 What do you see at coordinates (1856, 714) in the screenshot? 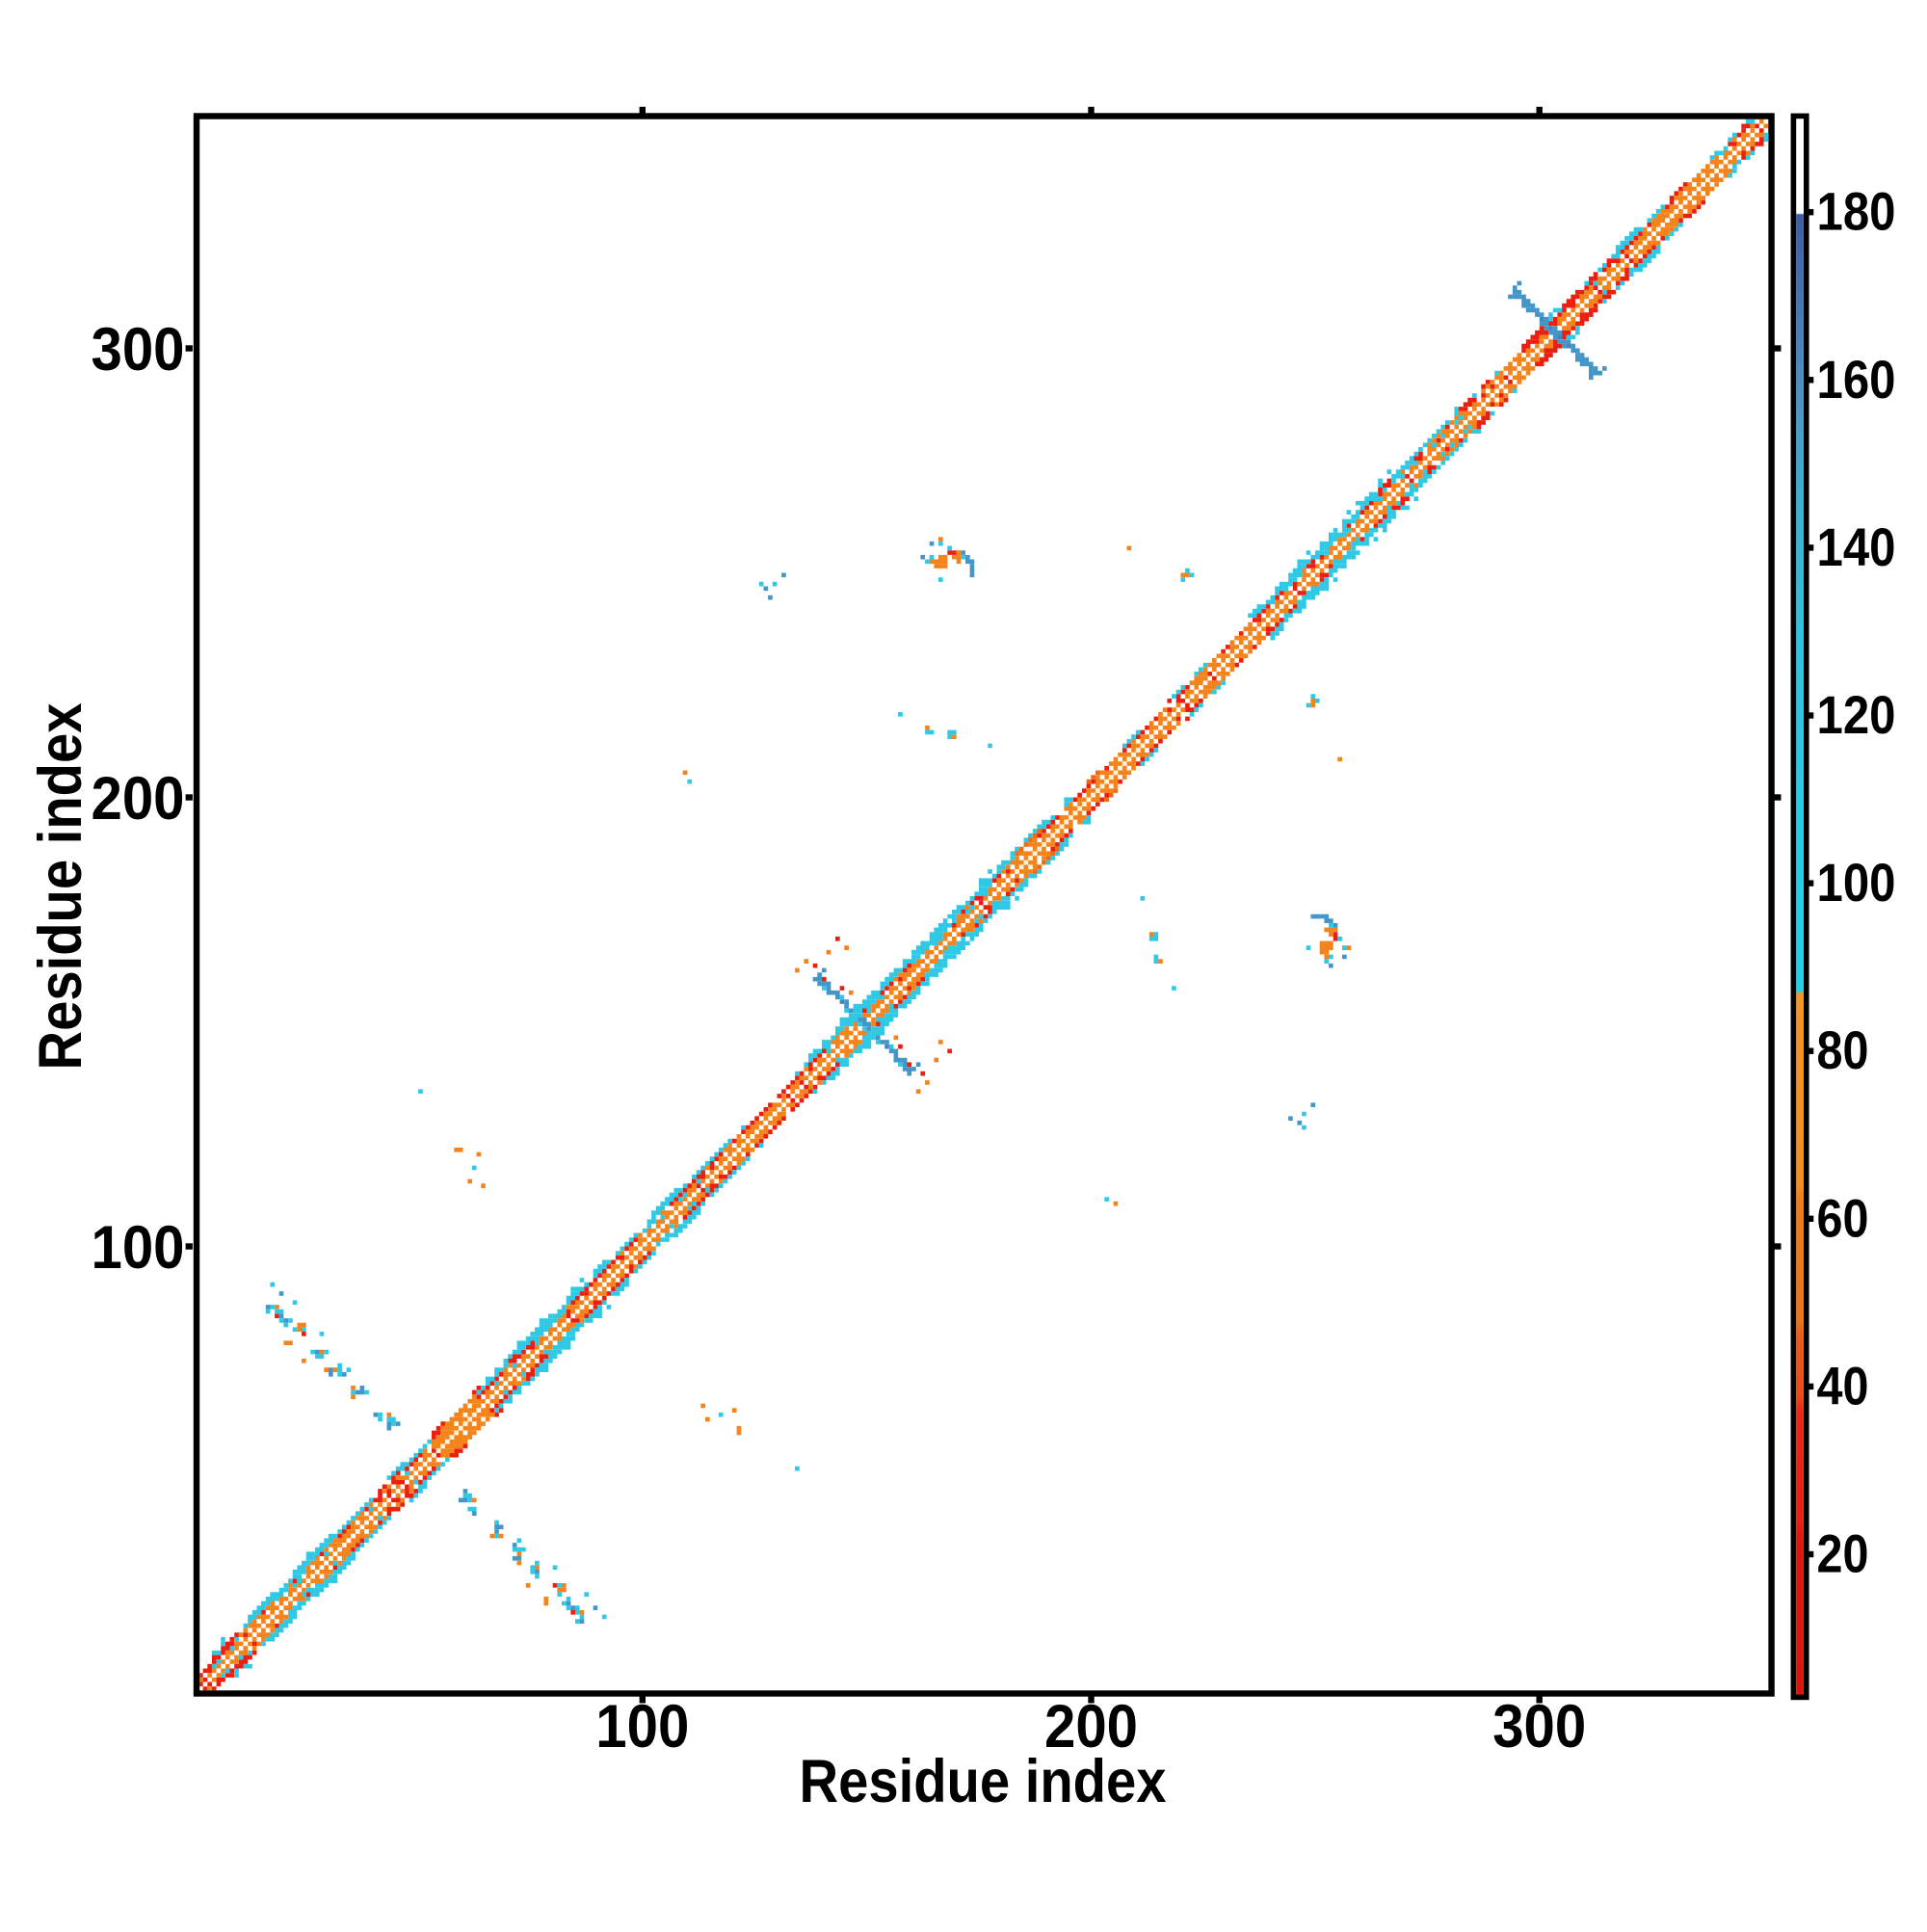
I see `svg-text: 120` at bounding box center [1856, 714].